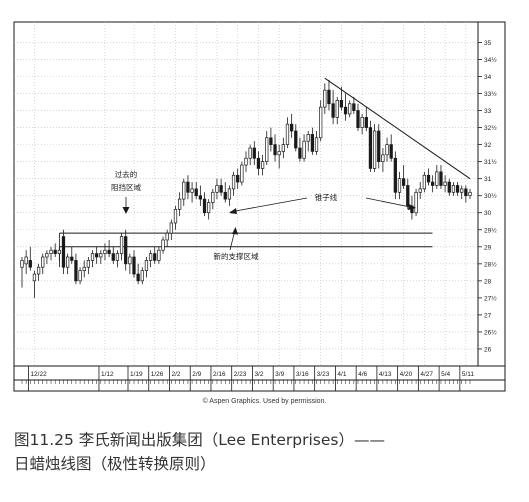  What do you see at coordinates (126, 180) in the screenshot?
I see `annotation-old-resistance: 过去的阻挡区域` at bounding box center [126, 180].